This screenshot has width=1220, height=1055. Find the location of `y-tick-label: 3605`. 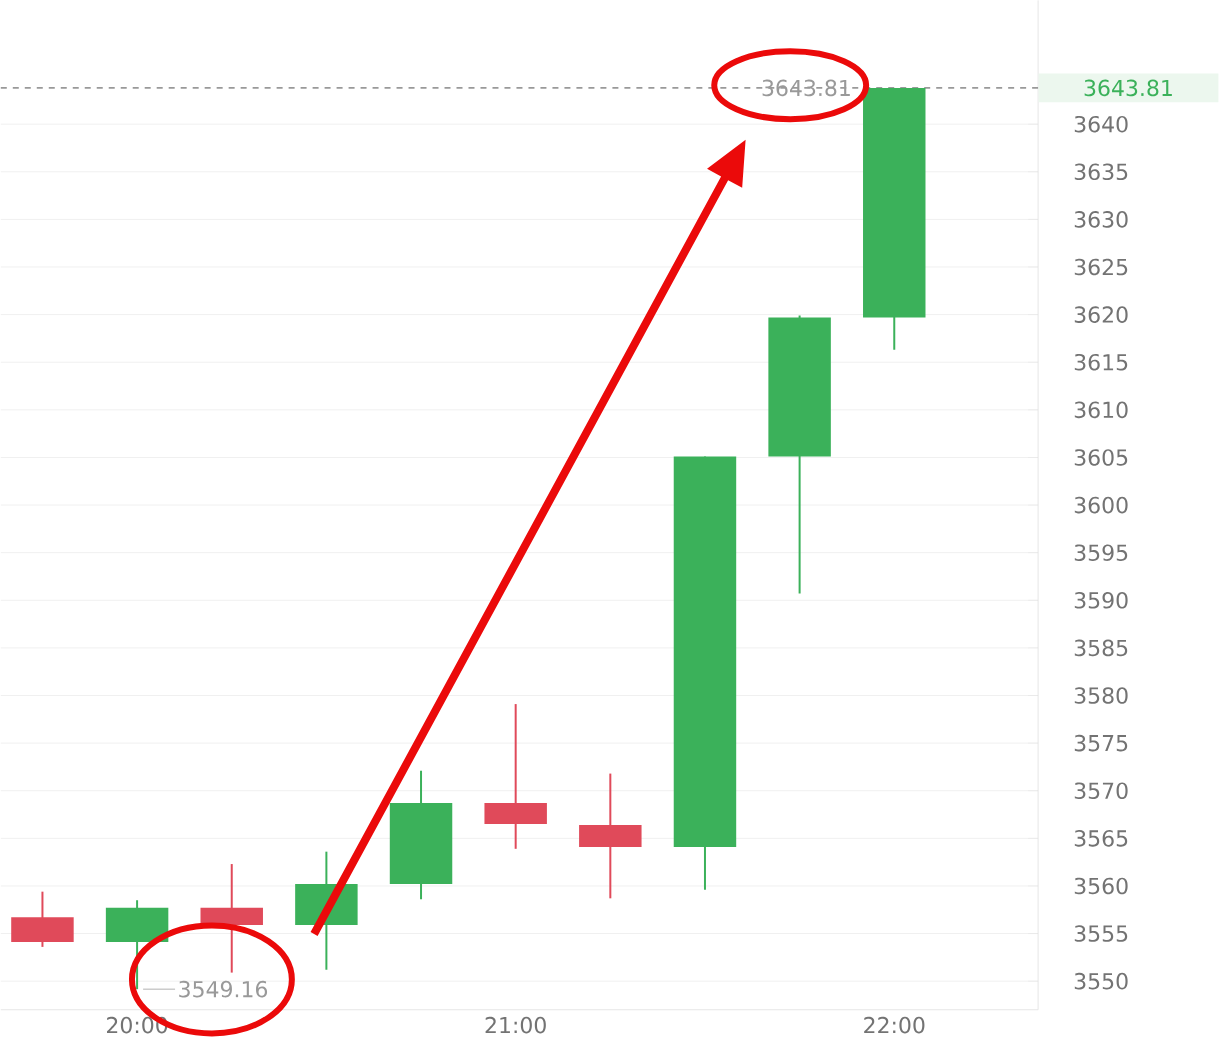

y-tick-label: 3605 is located at coordinates (1101, 457).